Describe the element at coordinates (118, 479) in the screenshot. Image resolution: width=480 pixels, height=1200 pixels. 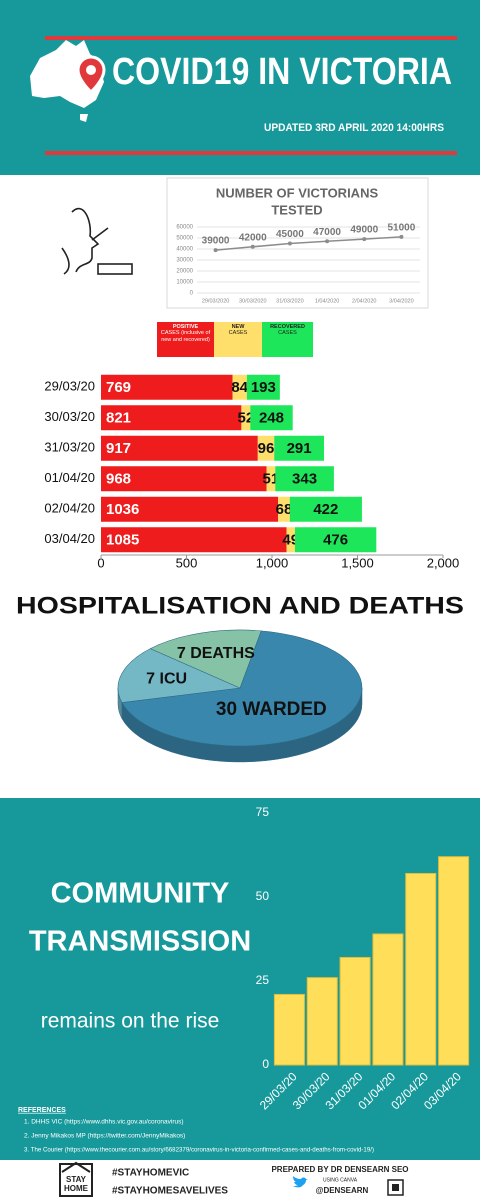
I see `data-label: 968` at that location.